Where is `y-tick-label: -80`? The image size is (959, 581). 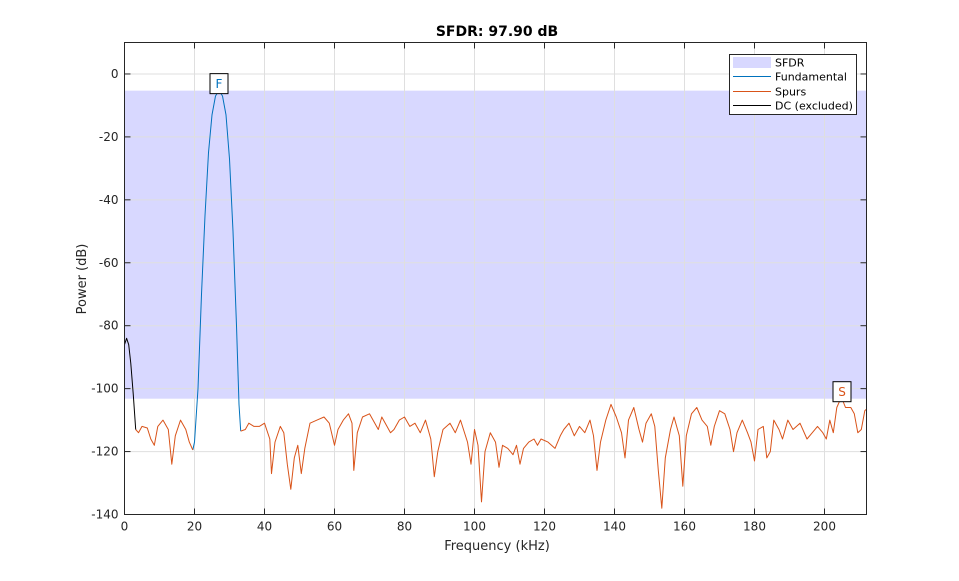
y-tick-label: -80 is located at coordinates (109, 326).